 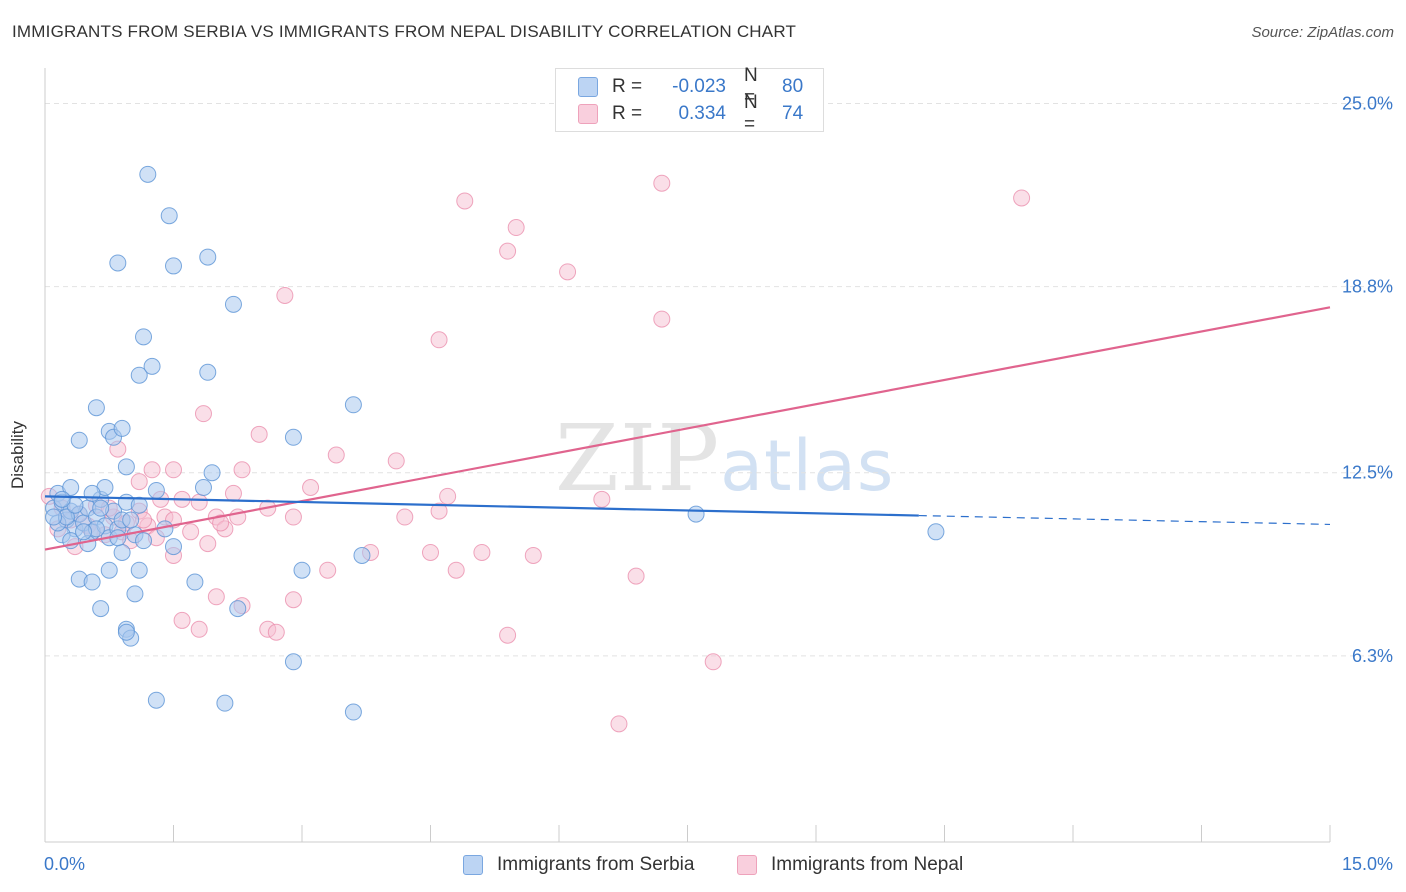 I want to click on legend-r-value: 0.334, so click(x=702, y=113).